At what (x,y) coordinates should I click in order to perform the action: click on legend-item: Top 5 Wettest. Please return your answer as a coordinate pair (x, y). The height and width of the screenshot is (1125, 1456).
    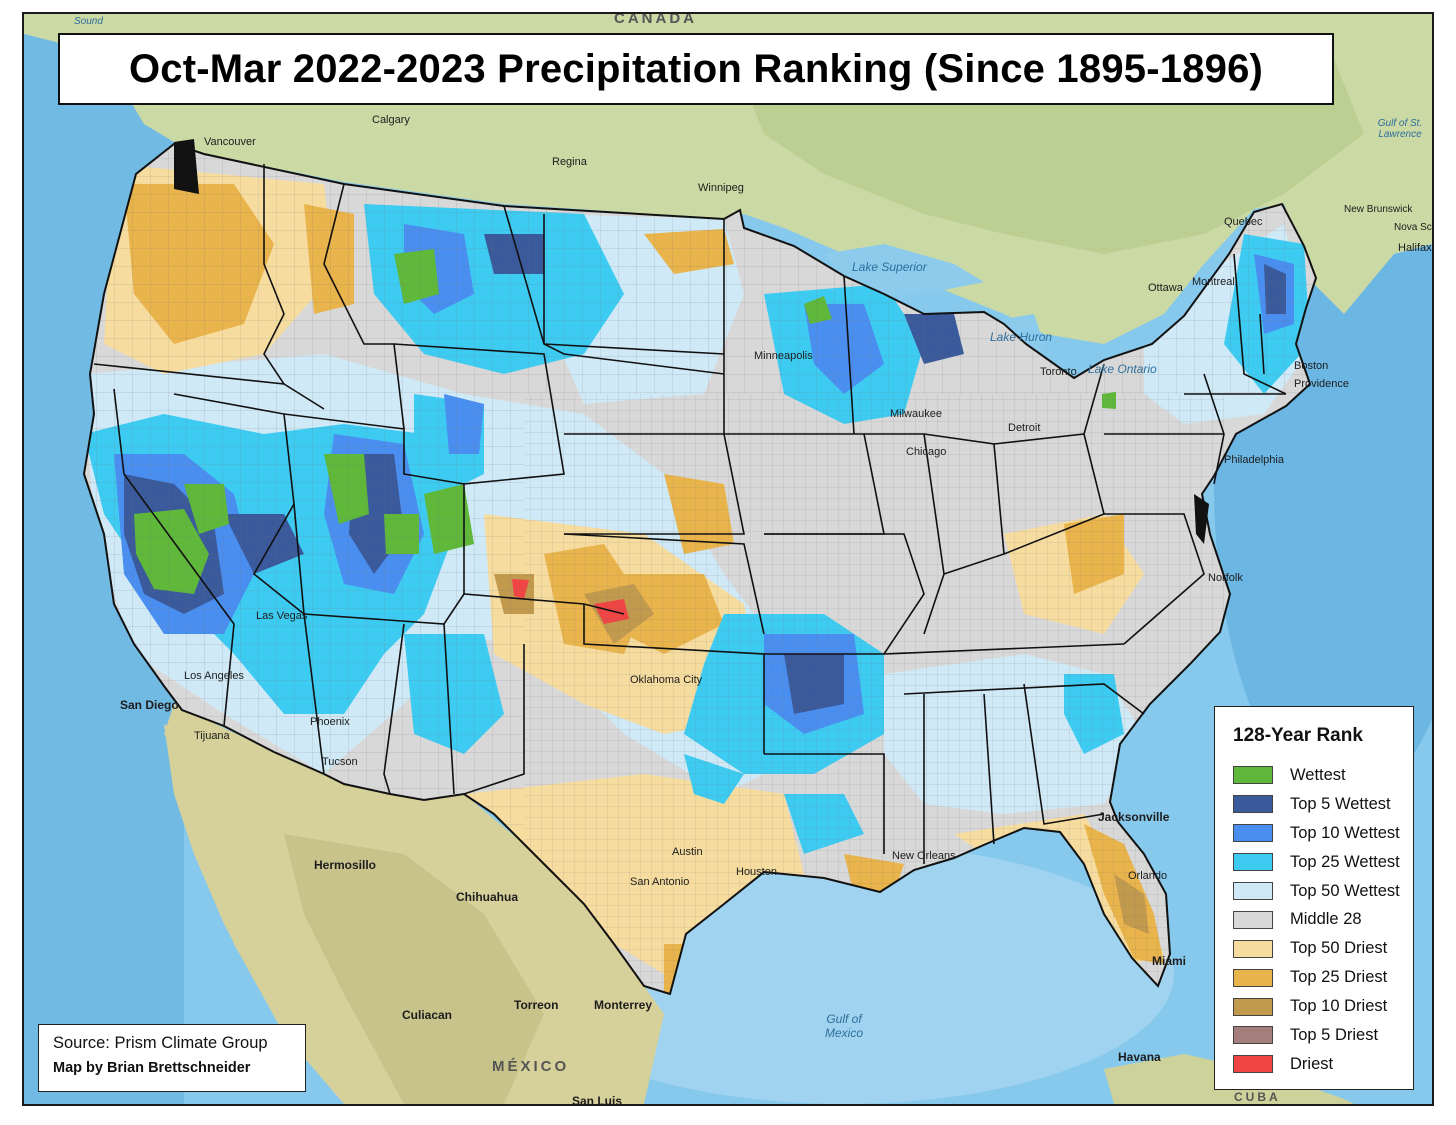
    Looking at the image, I should click on (1316, 804).